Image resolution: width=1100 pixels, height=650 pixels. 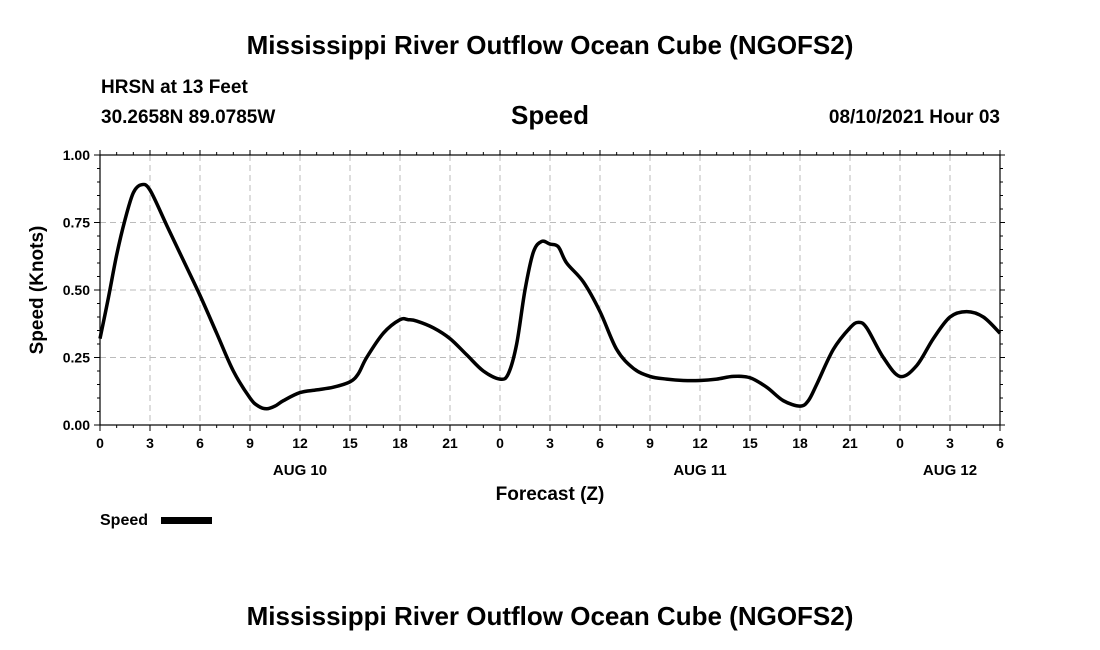 I want to click on y-tick-label: 0.25, so click(x=76, y=358).